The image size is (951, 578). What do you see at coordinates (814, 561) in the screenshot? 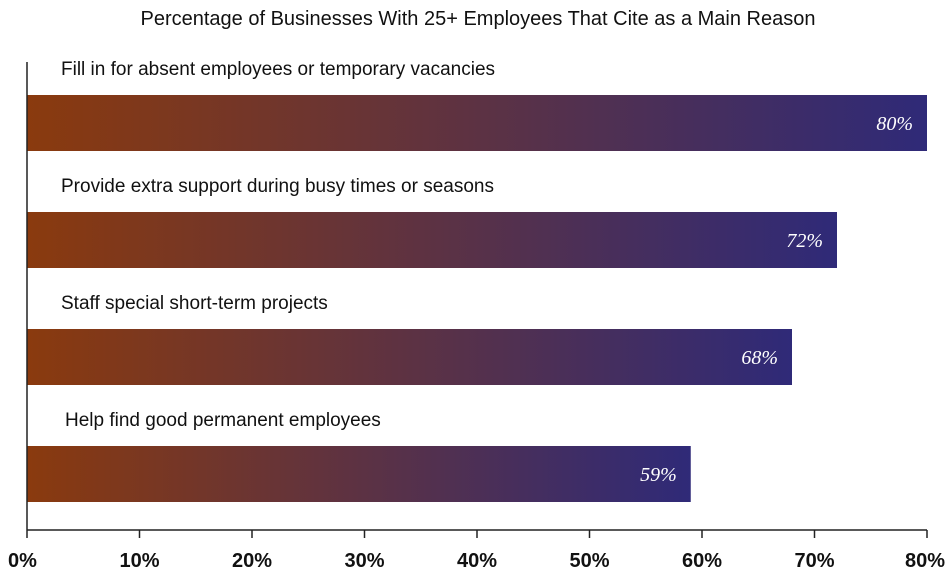
I see `x-tick-label: 70%` at bounding box center [814, 561].